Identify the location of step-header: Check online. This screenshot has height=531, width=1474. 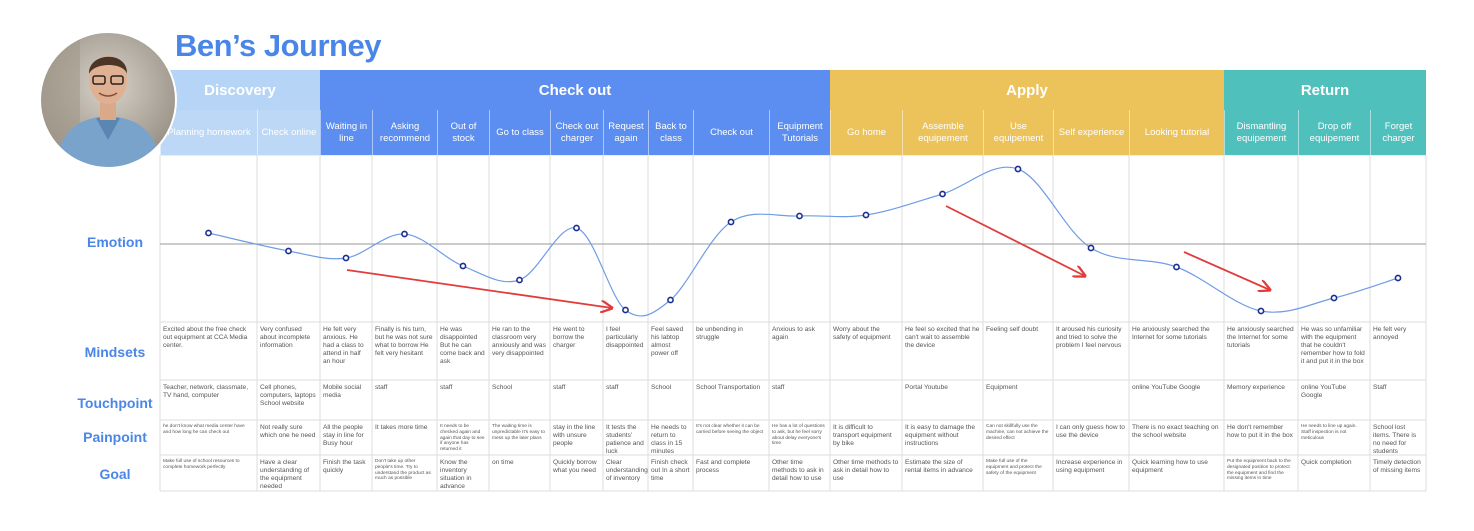
(288, 132).